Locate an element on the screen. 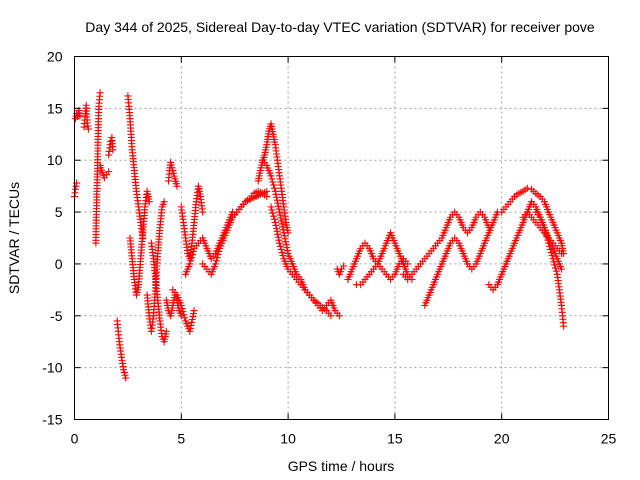 The width and height of the screenshot is (640, 480). y-tick-label: 20 is located at coordinates (55, 57).